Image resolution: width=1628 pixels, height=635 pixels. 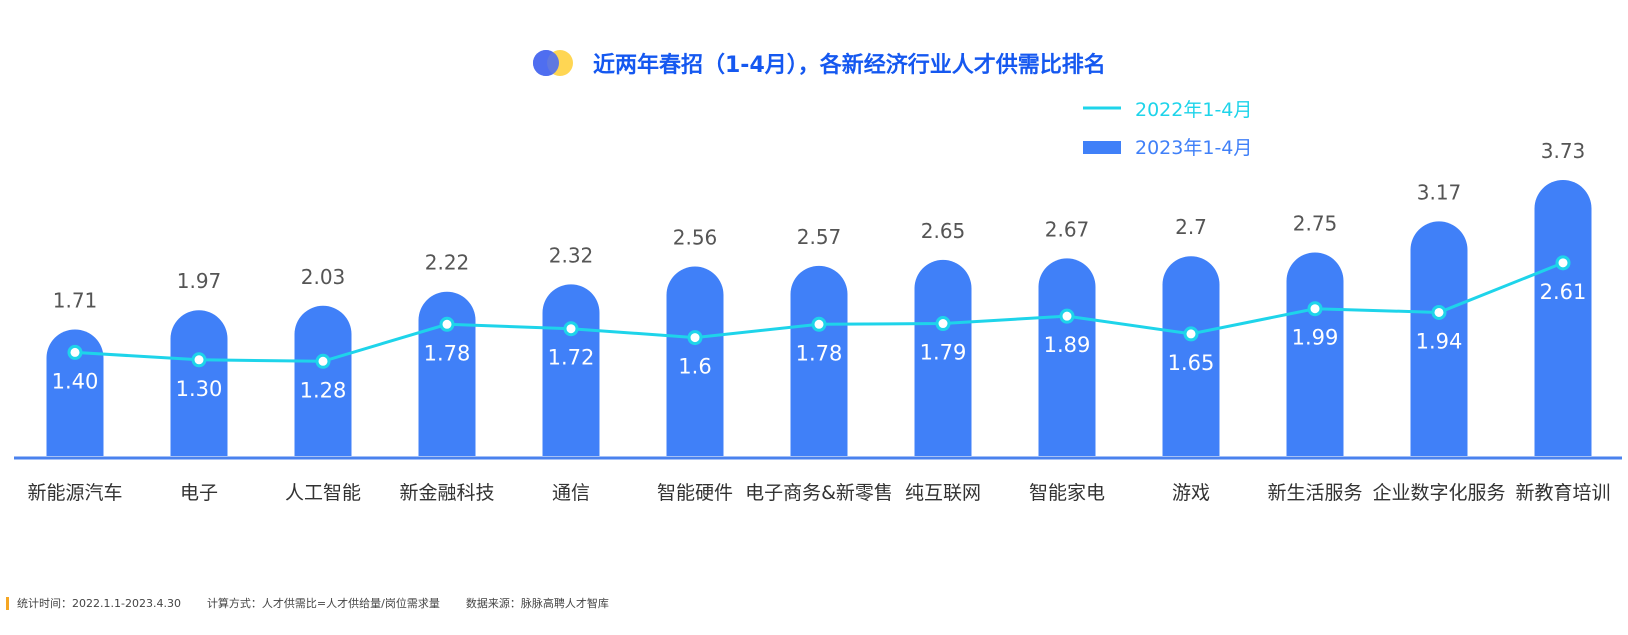 I want to click on line-value-label: 1.79, so click(x=943, y=353).